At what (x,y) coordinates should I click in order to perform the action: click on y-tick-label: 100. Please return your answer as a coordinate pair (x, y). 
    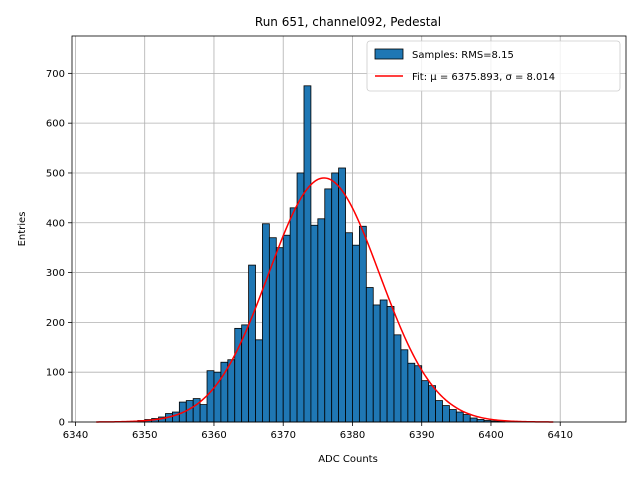
    Looking at the image, I should click on (55, 373).